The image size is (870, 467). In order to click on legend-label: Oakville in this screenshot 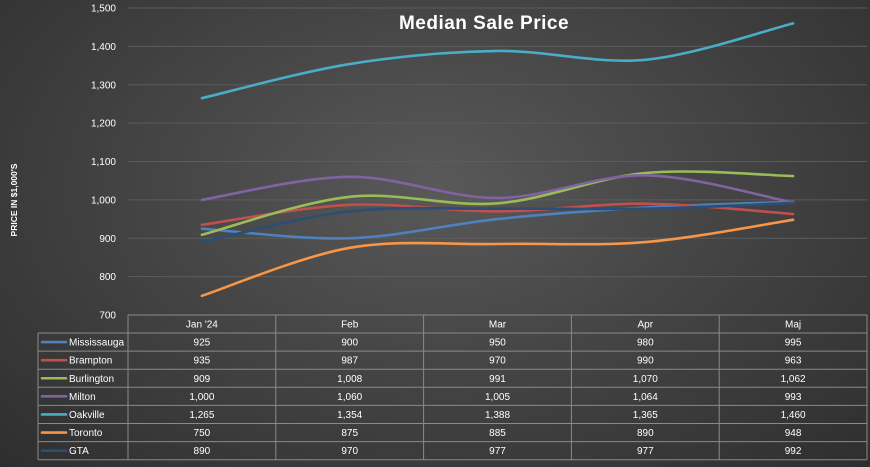, I will do `click(87, 415)`.